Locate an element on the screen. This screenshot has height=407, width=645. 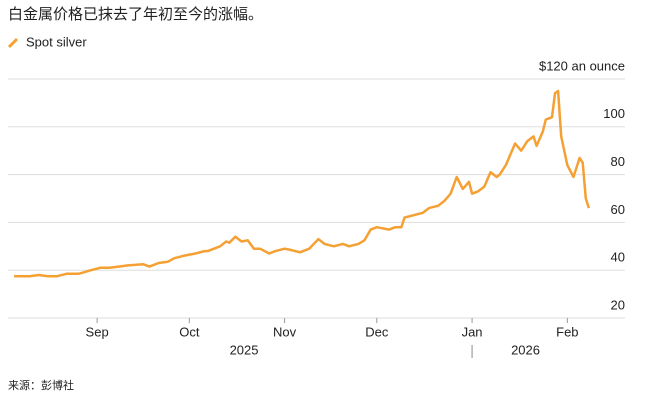
x-tick-label: Oct is located at coordinates (189, 331).